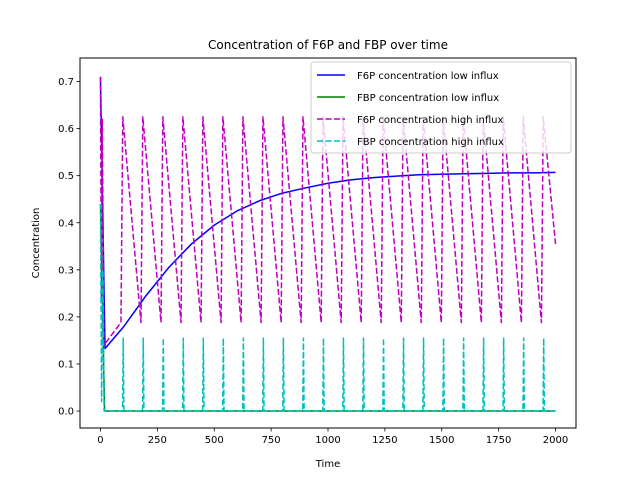 The width and height of the screenshot is (640, 480). What do you see at coordinates (66, 317) in the screenshot?
I see `y-tick-label: 0.2` at bounding box center [66, 317].